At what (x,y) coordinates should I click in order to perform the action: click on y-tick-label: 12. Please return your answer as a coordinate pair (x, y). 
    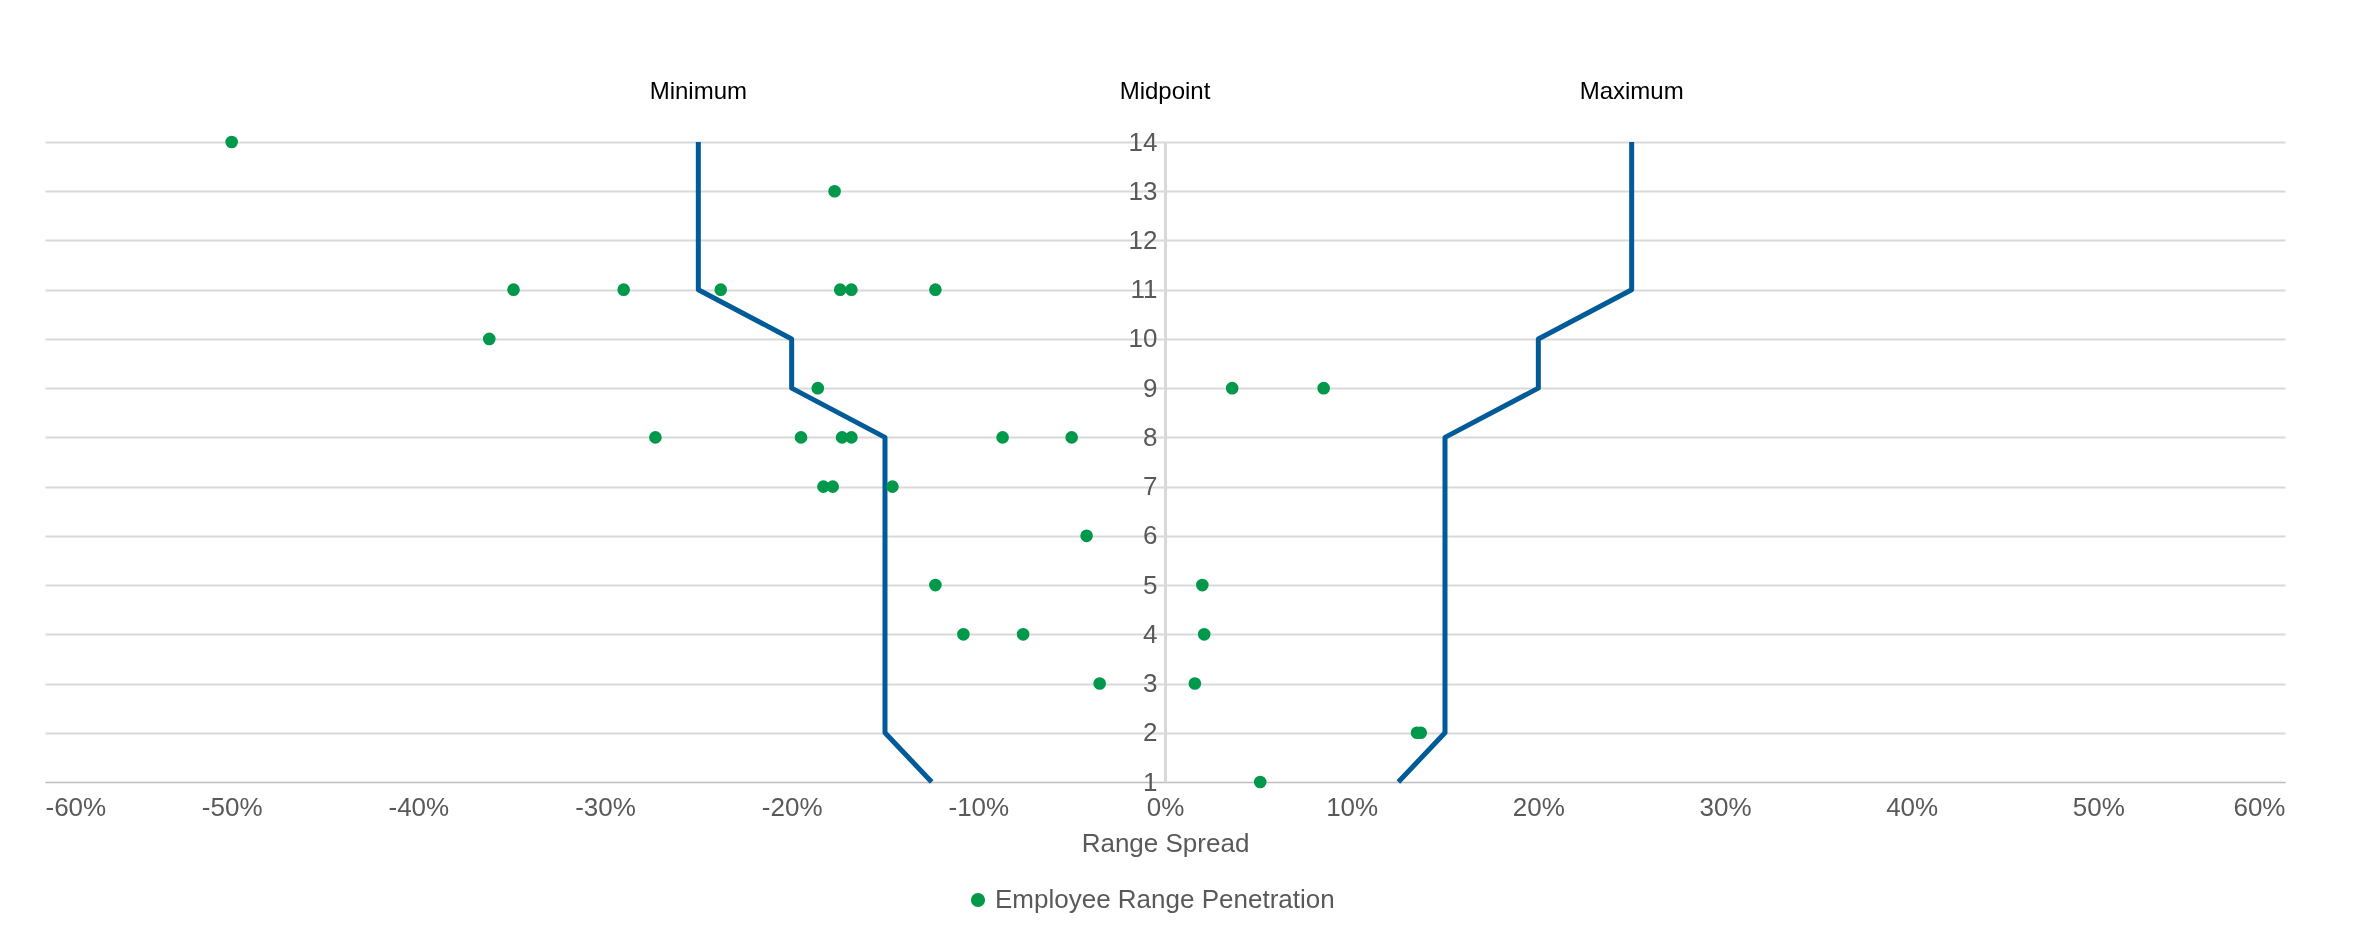
    Looking at the image, I should click on (1143, 239).